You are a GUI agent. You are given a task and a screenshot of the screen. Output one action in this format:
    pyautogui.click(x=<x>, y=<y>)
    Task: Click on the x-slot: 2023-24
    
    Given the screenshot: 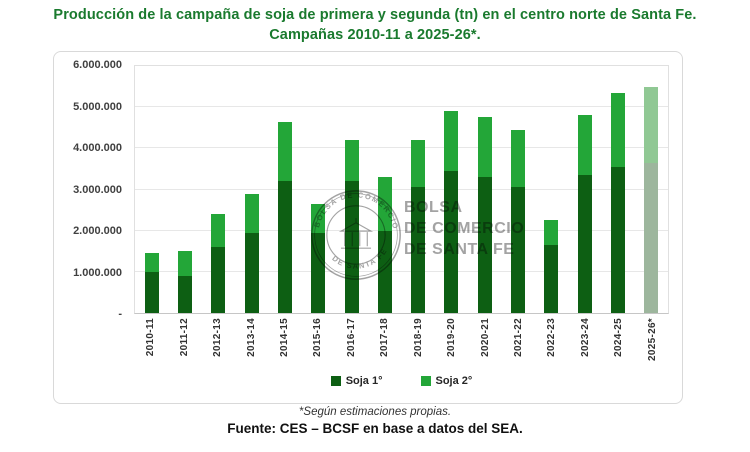 What is the action you would take?
    pyautogui.click(x=585, y=337)
    